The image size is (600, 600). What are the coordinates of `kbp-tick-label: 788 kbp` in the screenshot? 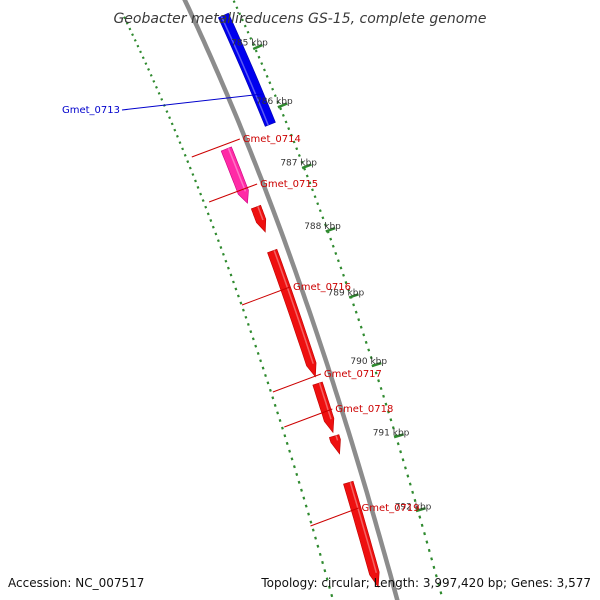 It's located at (322, 227).